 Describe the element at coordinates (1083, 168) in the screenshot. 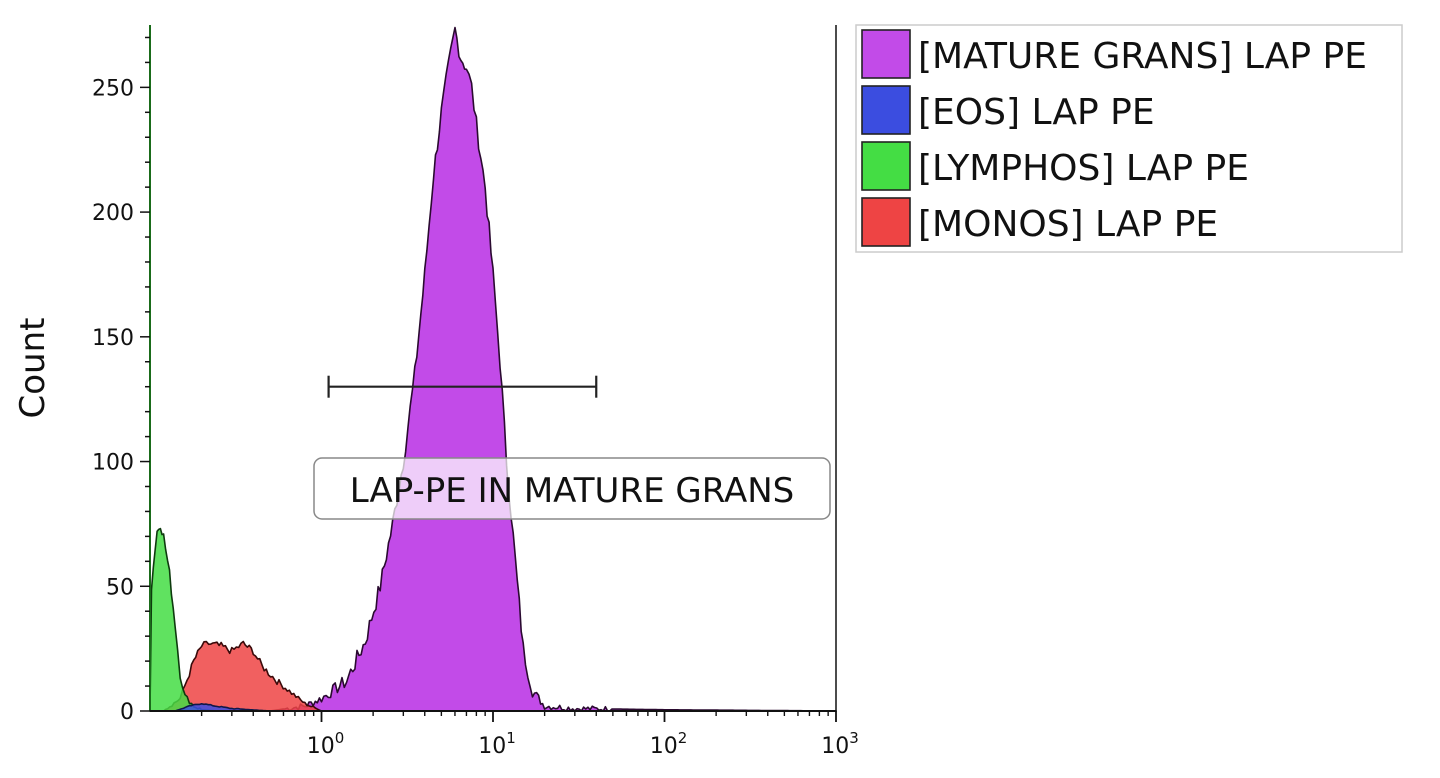

I see `legend-entry: [LYMPHOS] LAP PE` at that location.